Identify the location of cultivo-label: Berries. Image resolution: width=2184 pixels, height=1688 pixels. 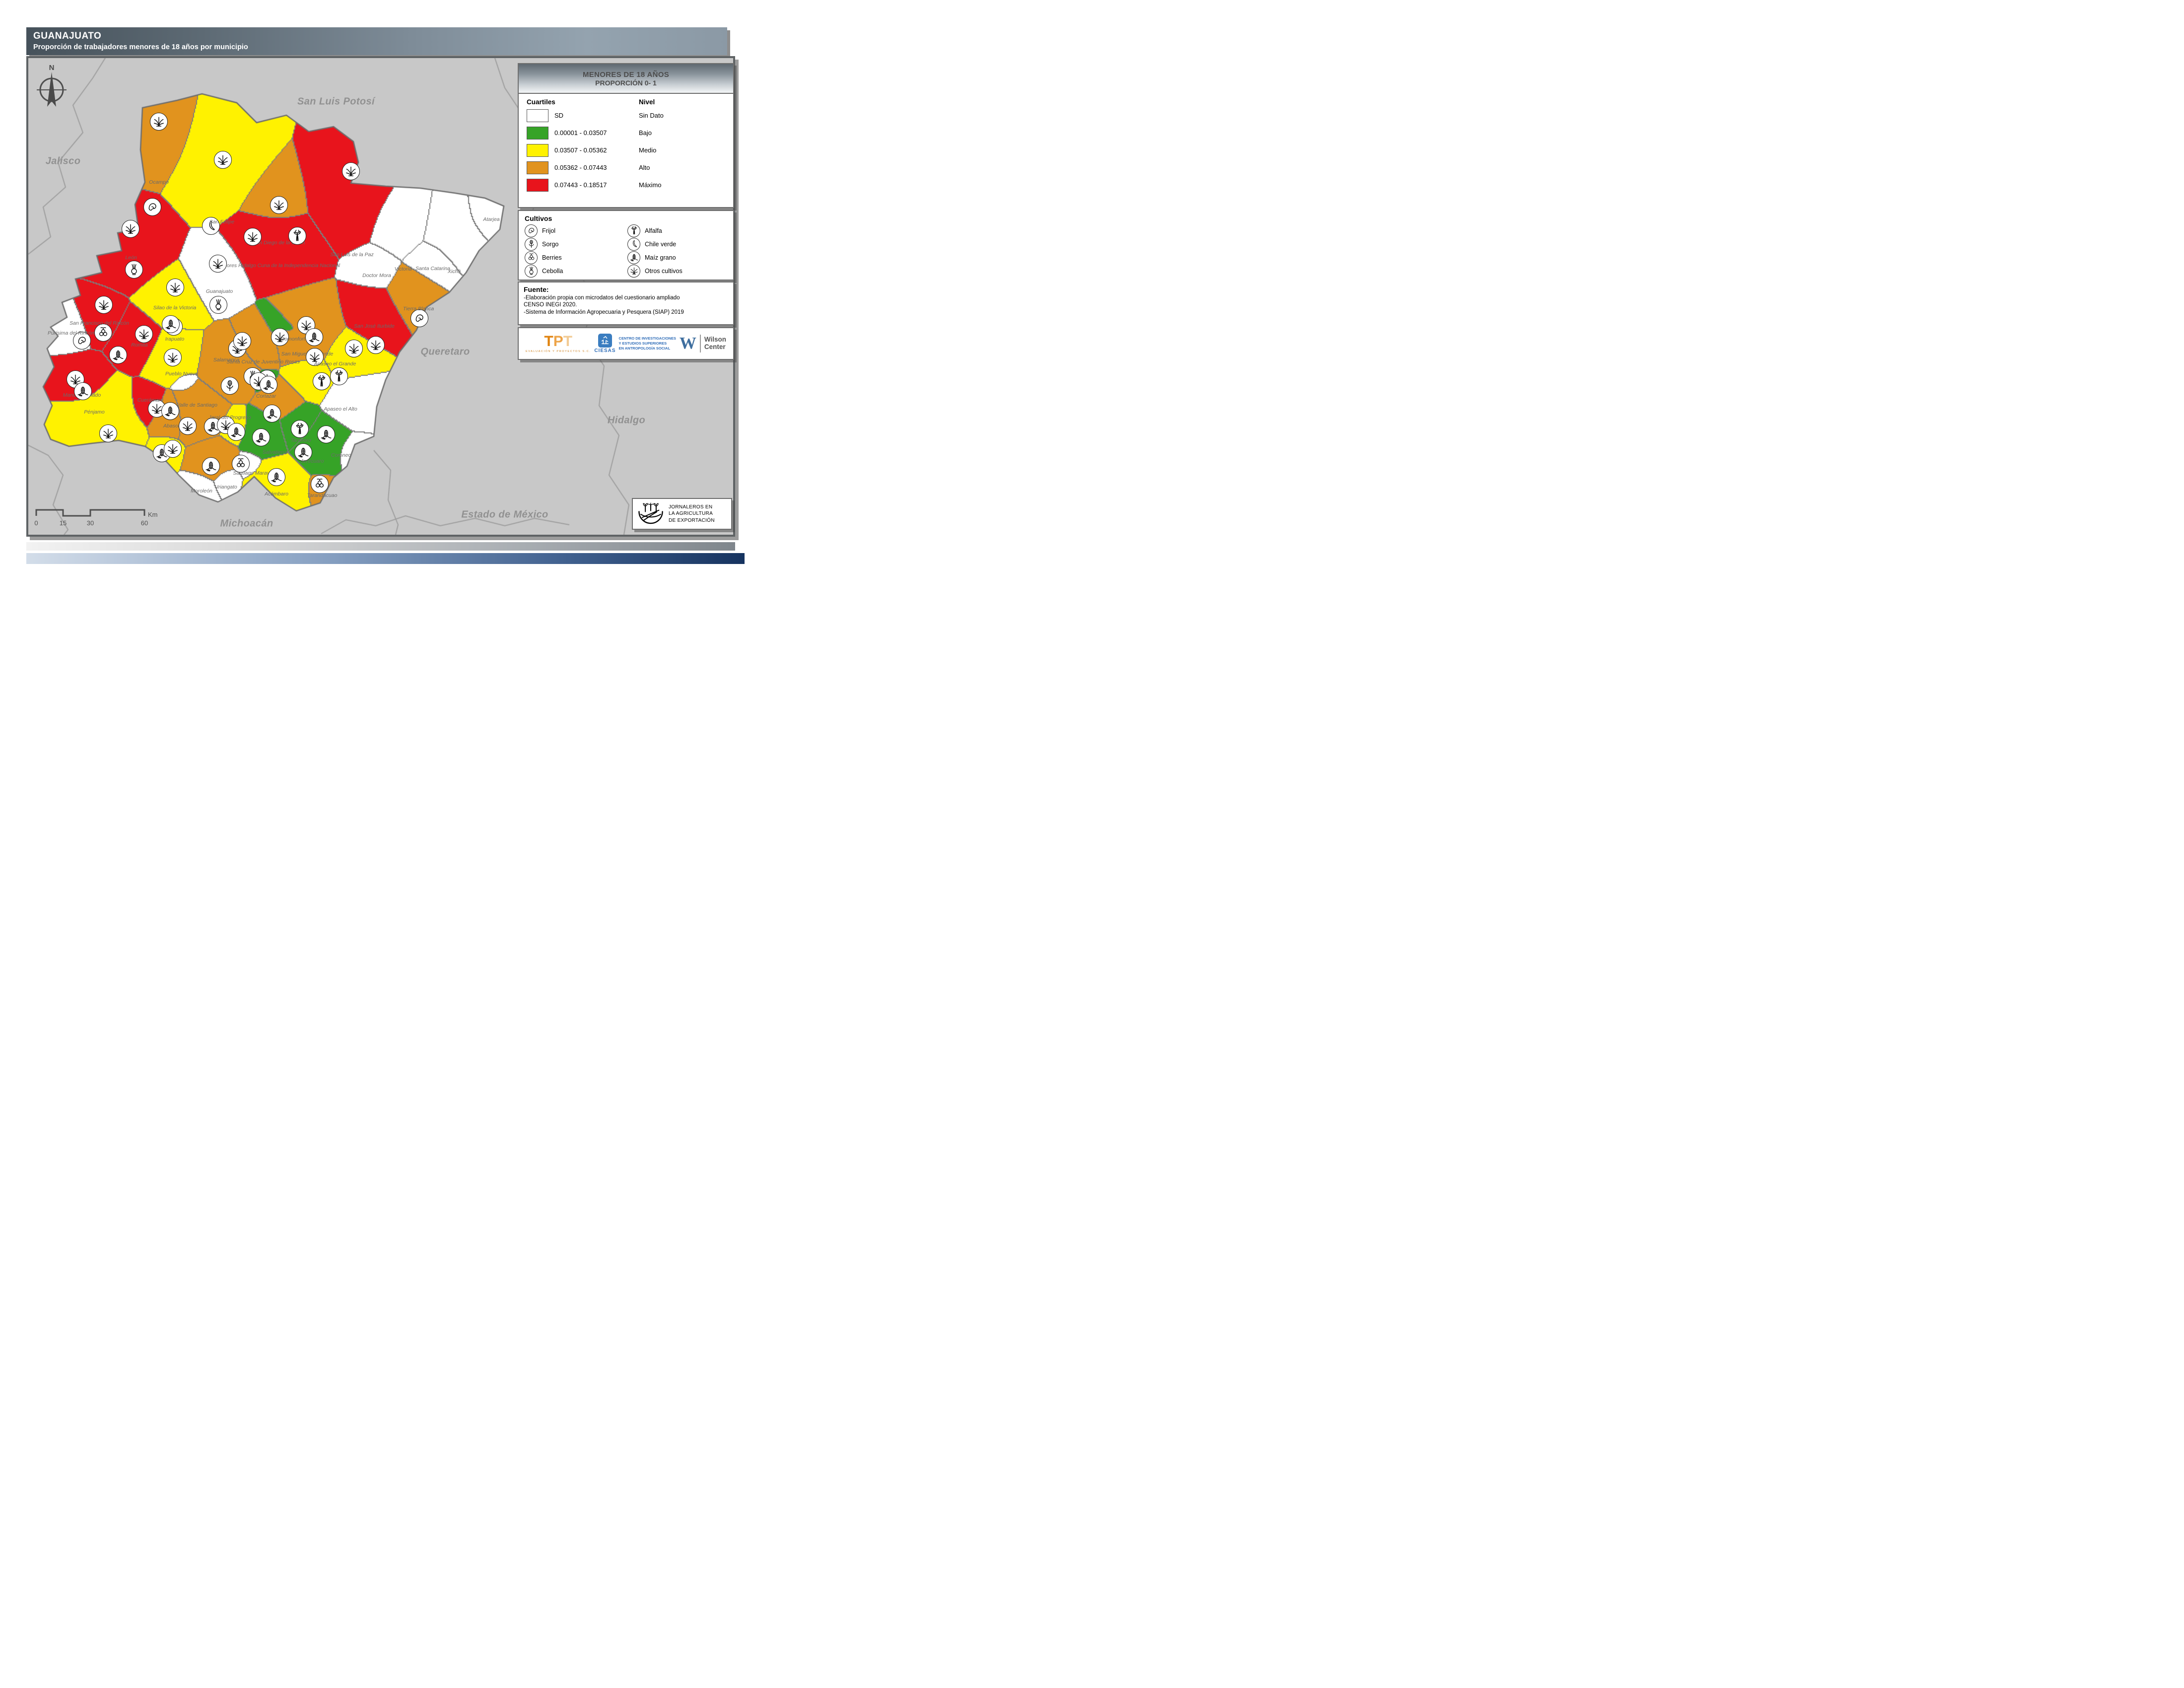
(552, 257).